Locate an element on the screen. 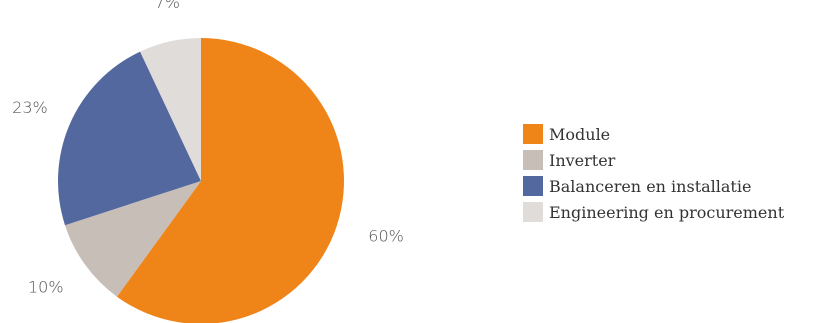  pie-slice-inverter is located at coordinates (132, 239).